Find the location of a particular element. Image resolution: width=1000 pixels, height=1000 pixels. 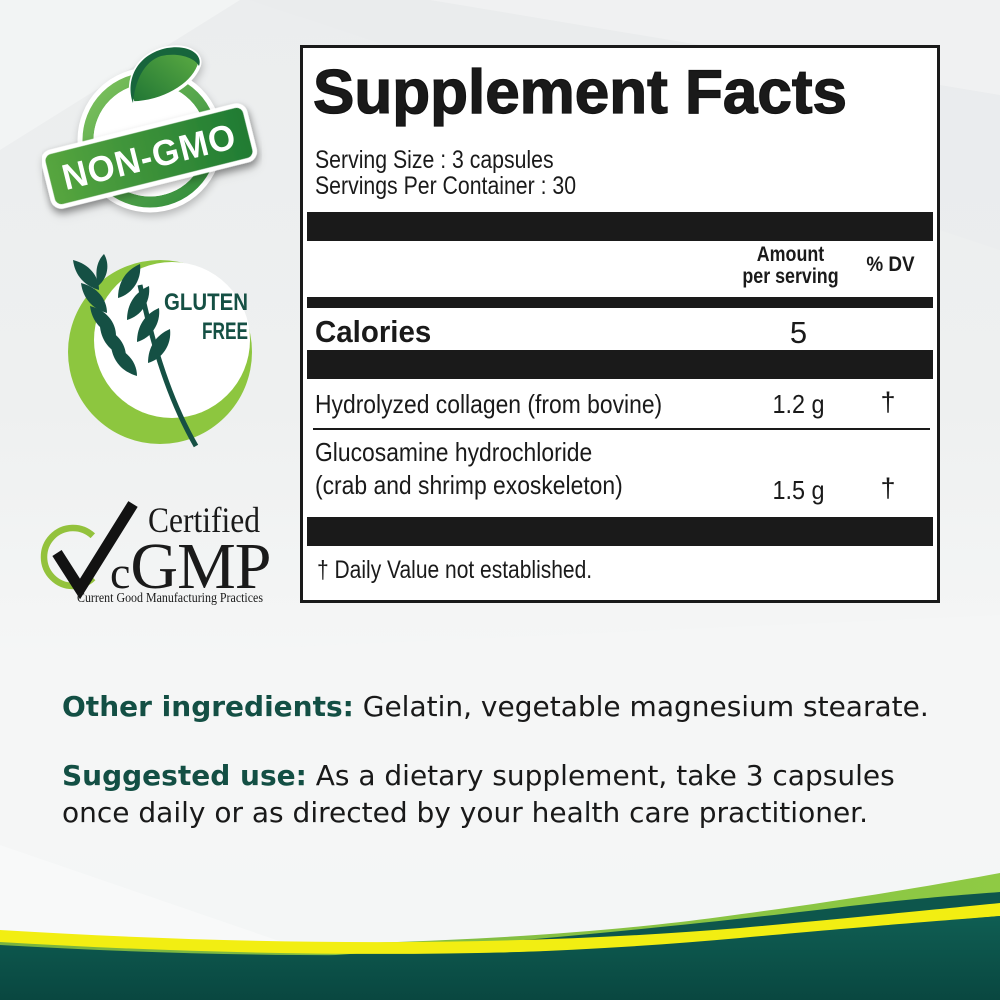

other-ingredients-text: Gelatin, vegetable magnesium stearate. is located at coordinates (641, 706).